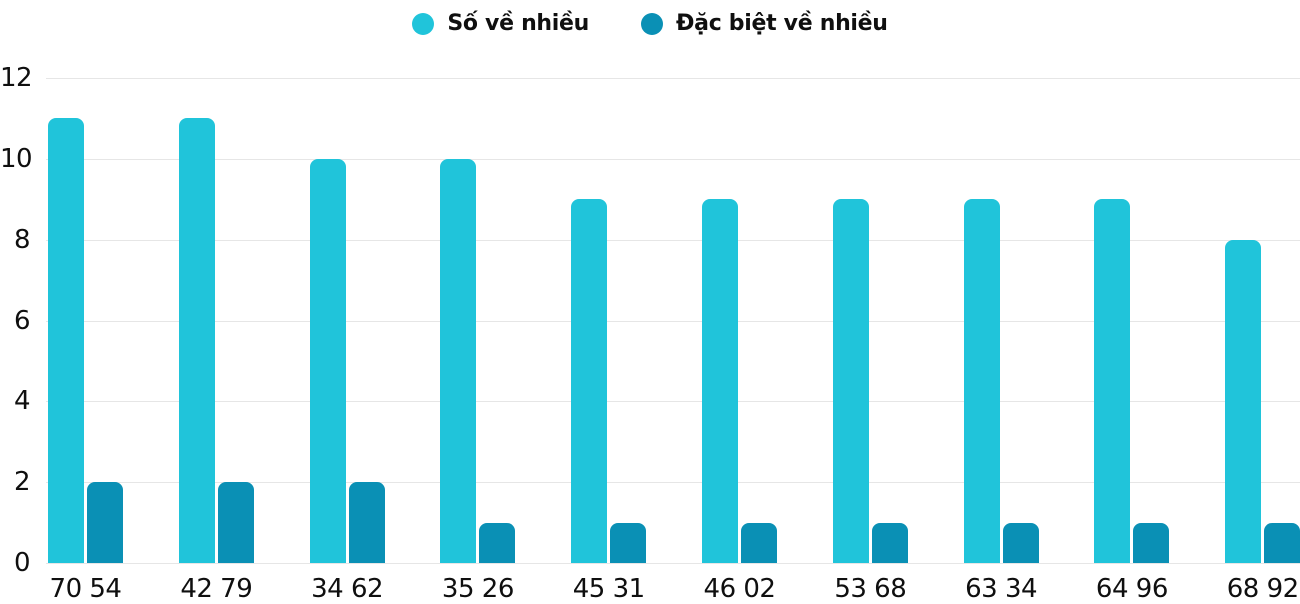  Describe the element at coordinates (1131, 589) in the screenshot. I see `x-tick-label: 64 96` at that location.